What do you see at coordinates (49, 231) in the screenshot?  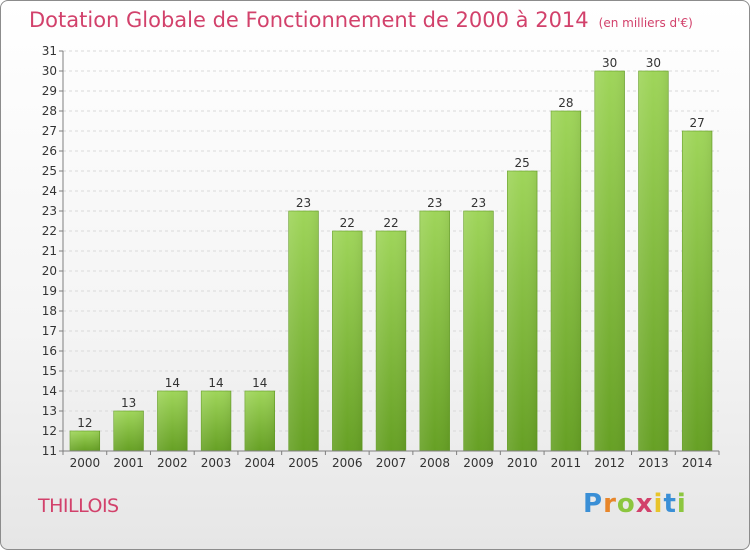 I see `y-tick-label: 22` at bounding box center [49, 231].